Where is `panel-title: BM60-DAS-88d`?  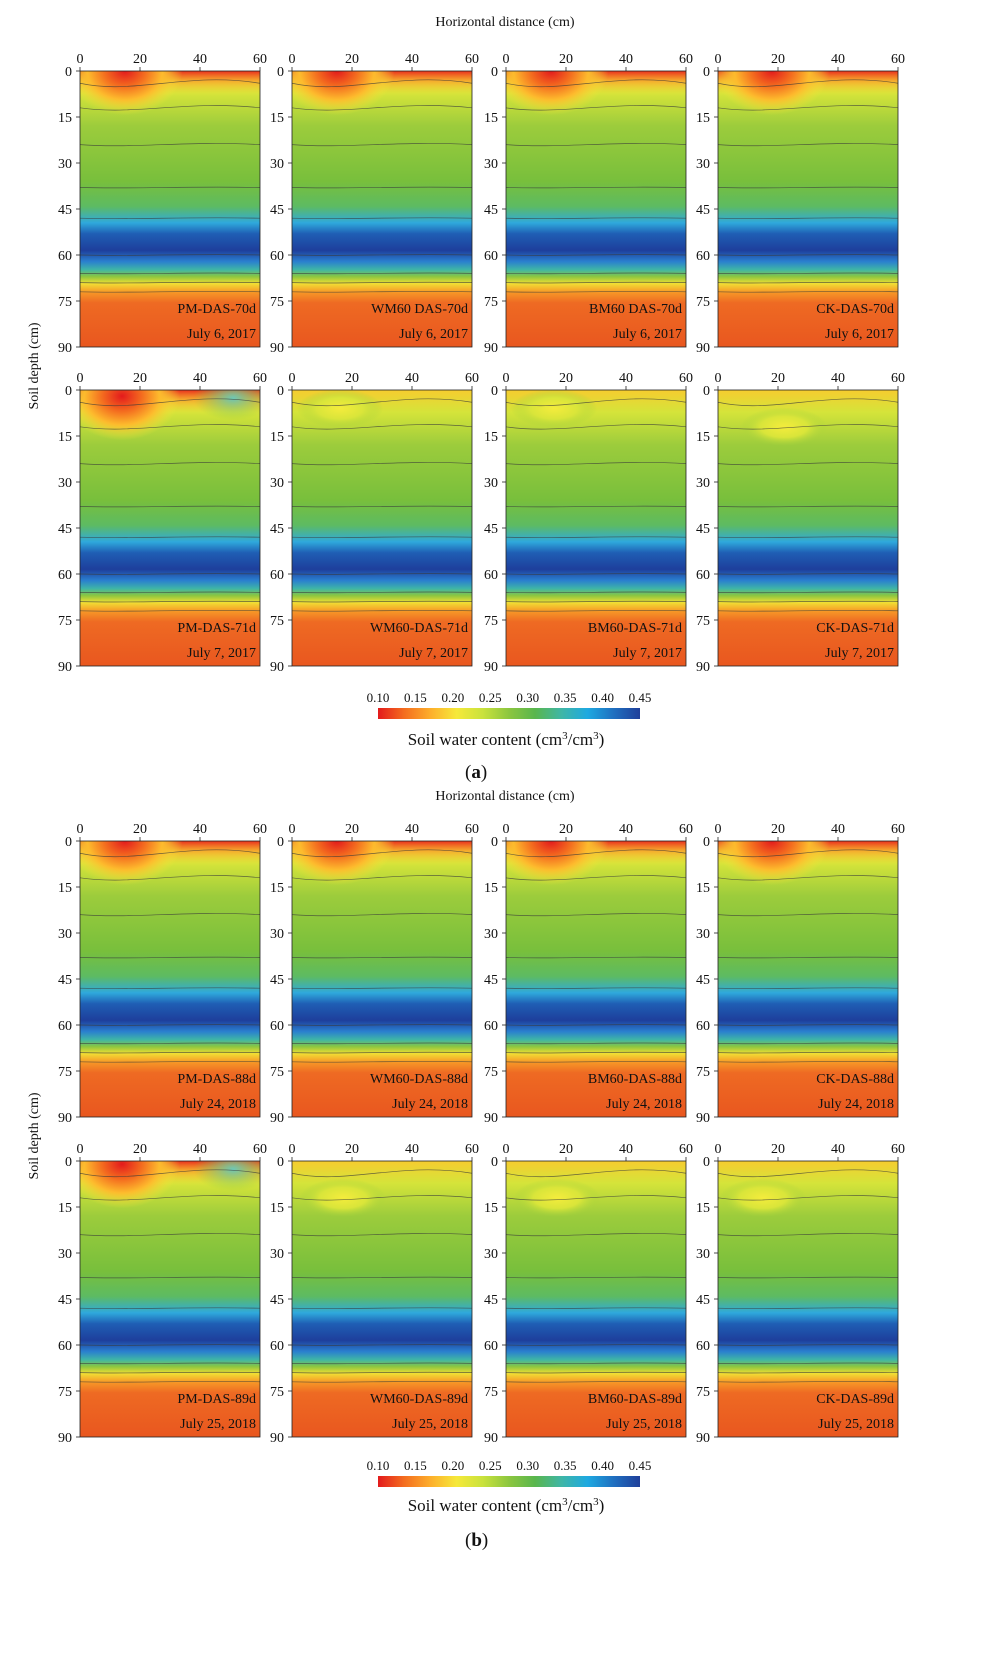 panel-title: BM60-DAS-88d is located at coordinates (635, 1079).